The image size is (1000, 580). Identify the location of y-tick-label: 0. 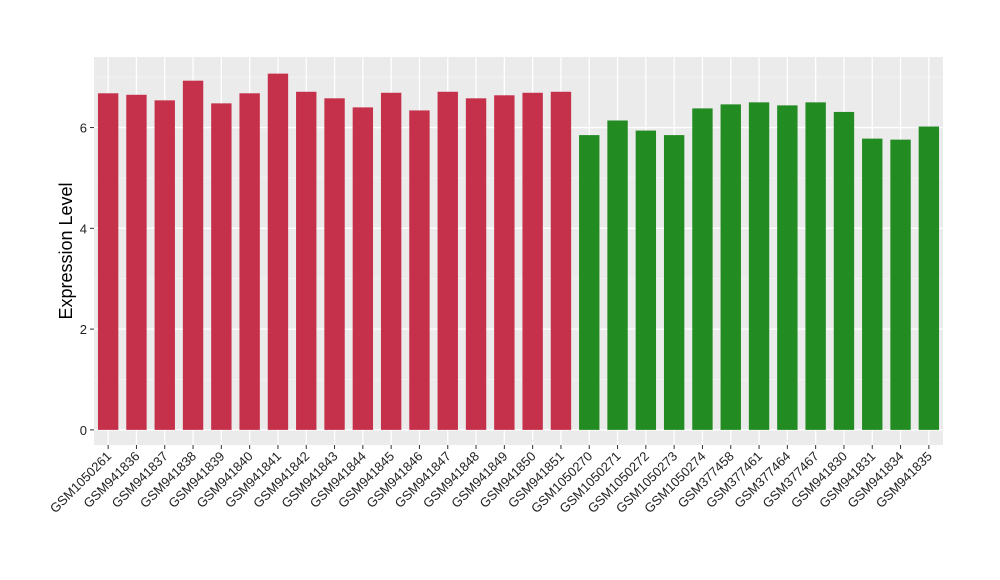
(83, 430).